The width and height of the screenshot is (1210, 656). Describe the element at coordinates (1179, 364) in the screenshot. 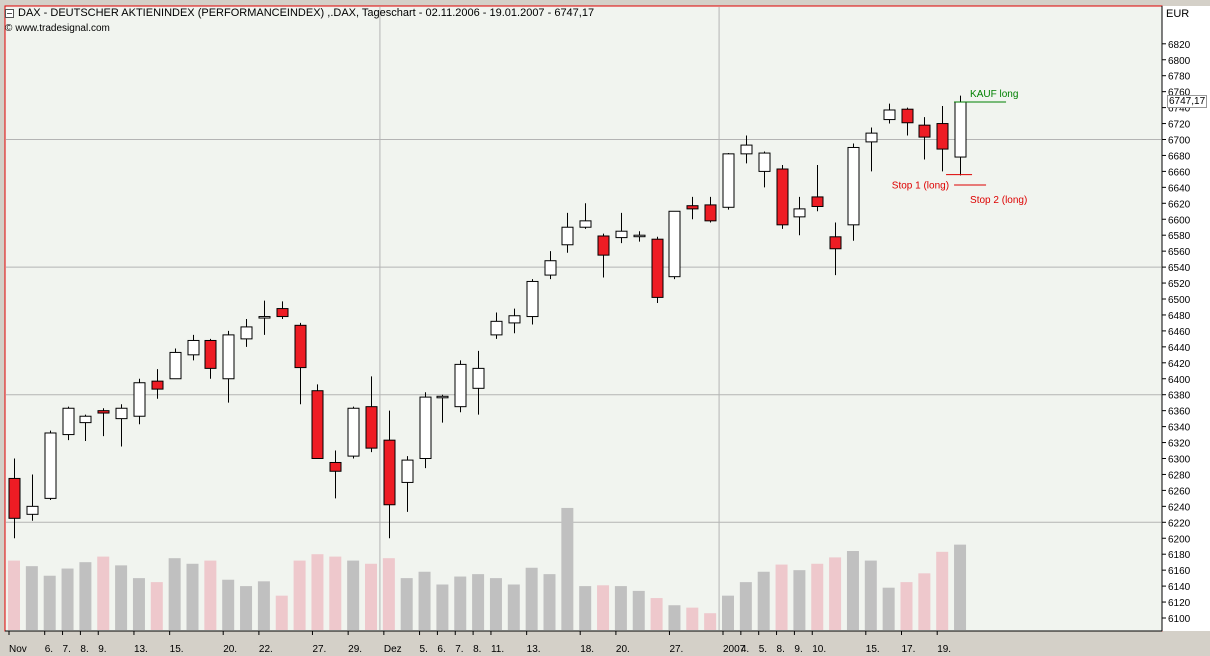

I see `y-tick-label: 6420` at that location.